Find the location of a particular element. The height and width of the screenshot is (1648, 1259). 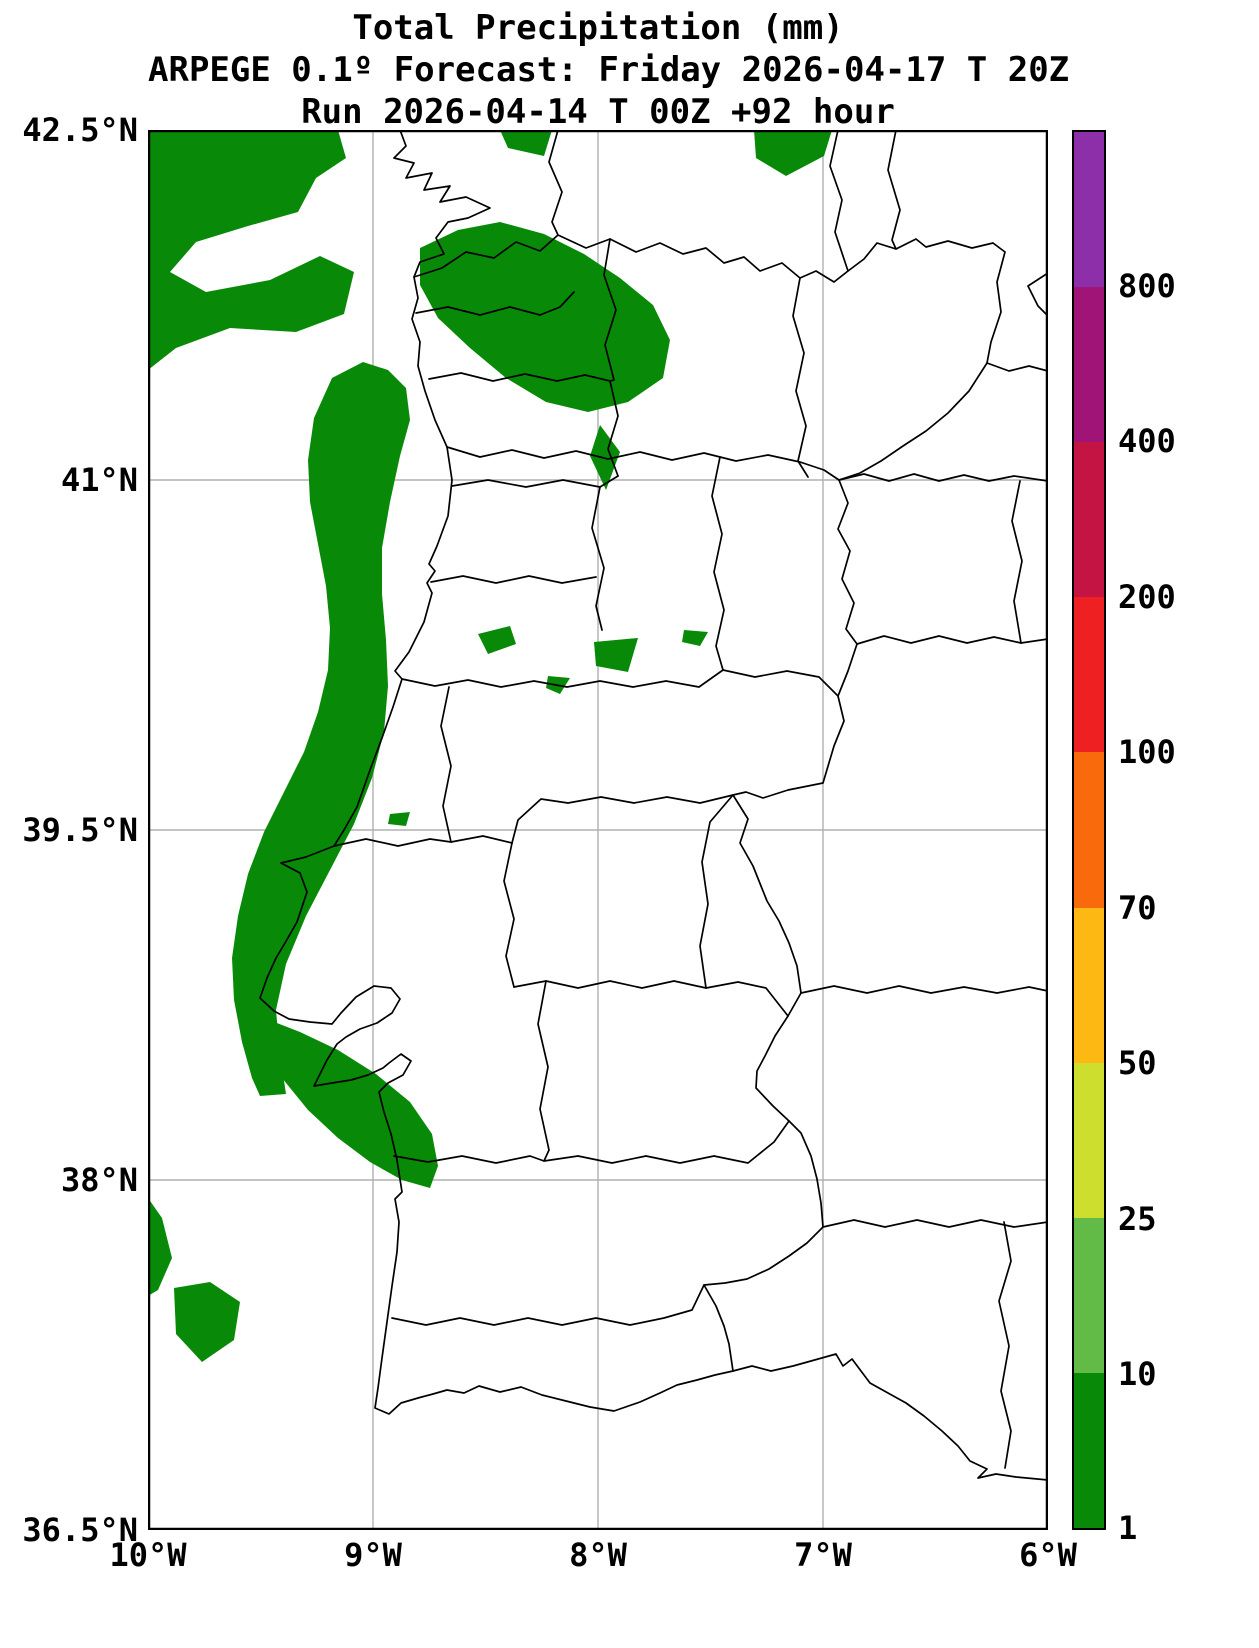

colorbar-tick-label: 70 is located at coordinates (1137, 908).